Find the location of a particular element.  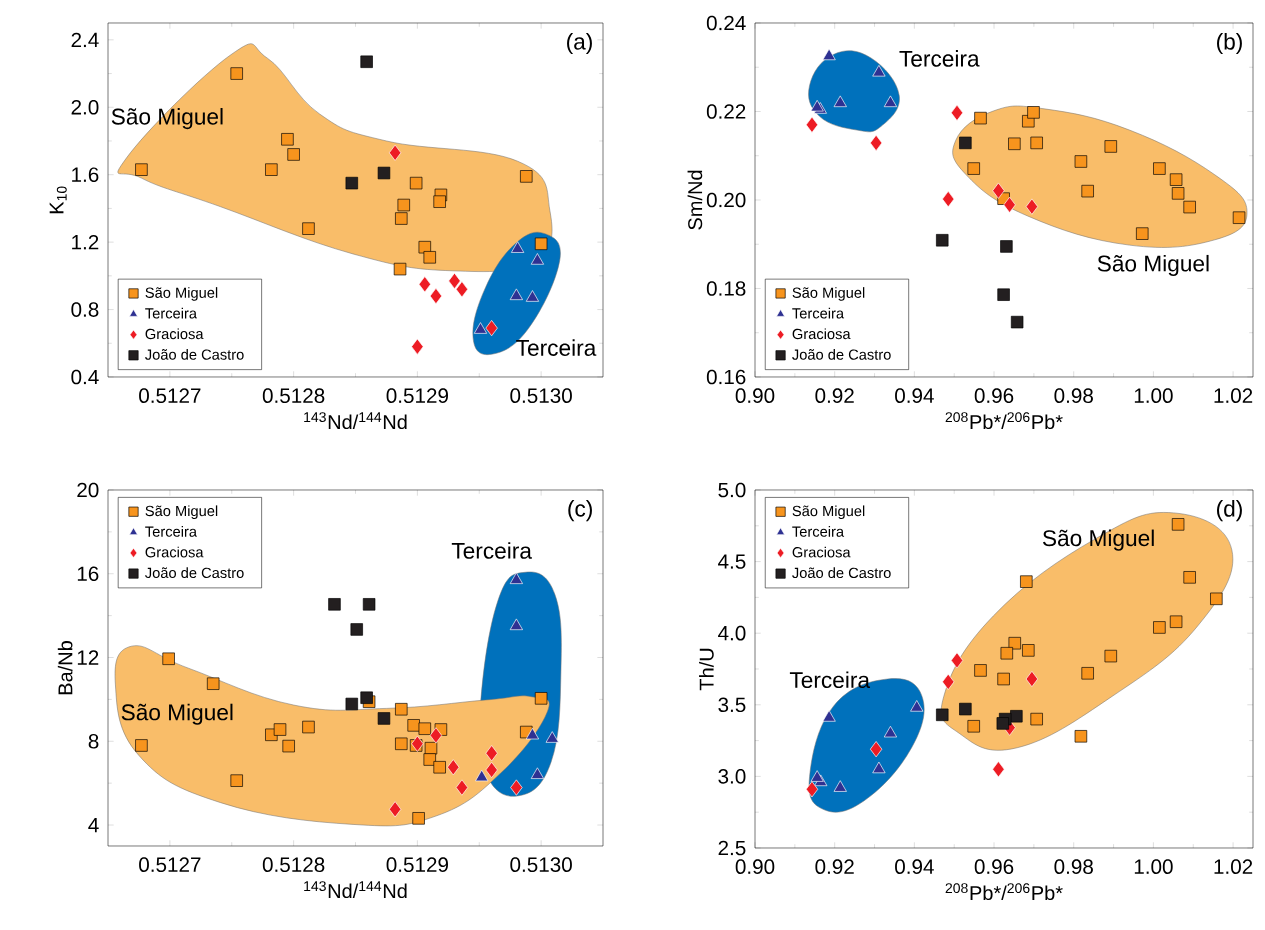

y-tick-label: 2.5 is located at coordinates (732, 848).